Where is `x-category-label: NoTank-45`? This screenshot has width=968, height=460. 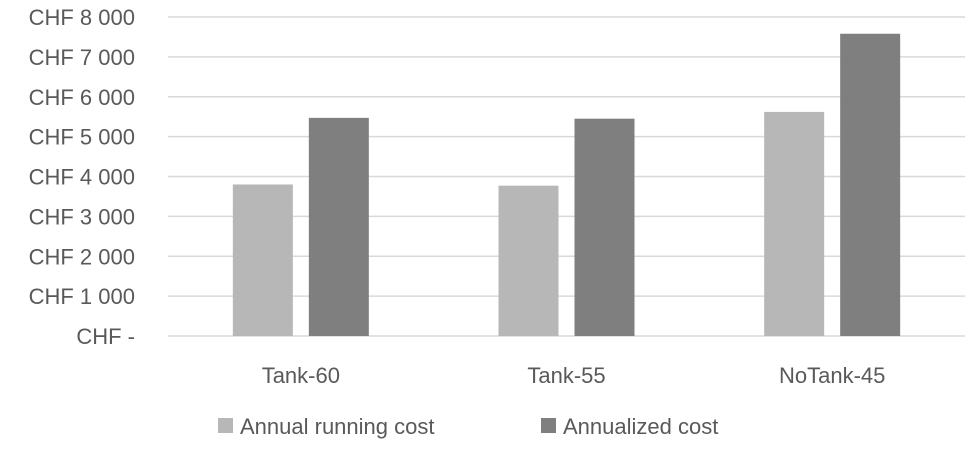 x-category-label: NoTank-45 is located at coordinates (832, 375).